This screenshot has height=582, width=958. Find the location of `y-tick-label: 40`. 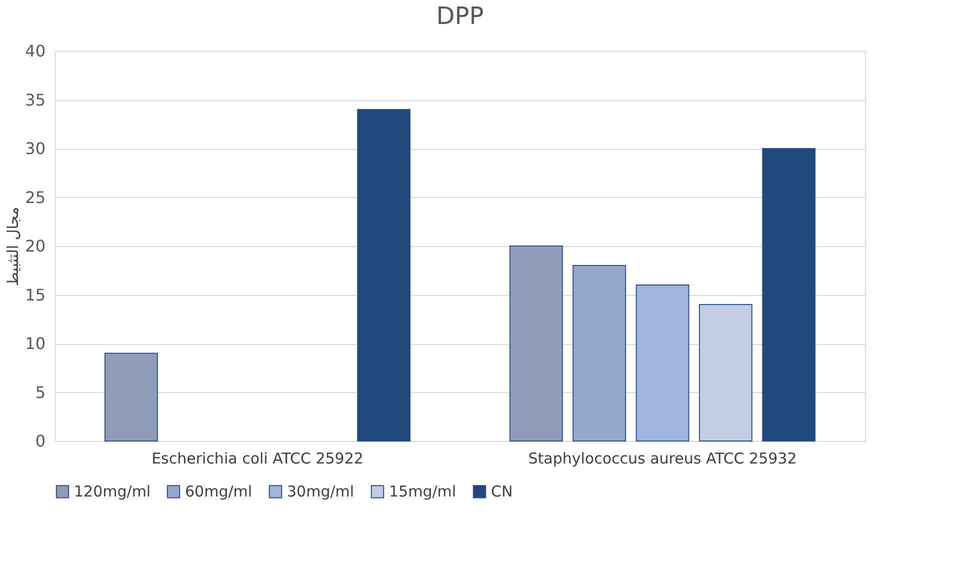

y-tick-label: 40 is located at coordinates (35, 51).